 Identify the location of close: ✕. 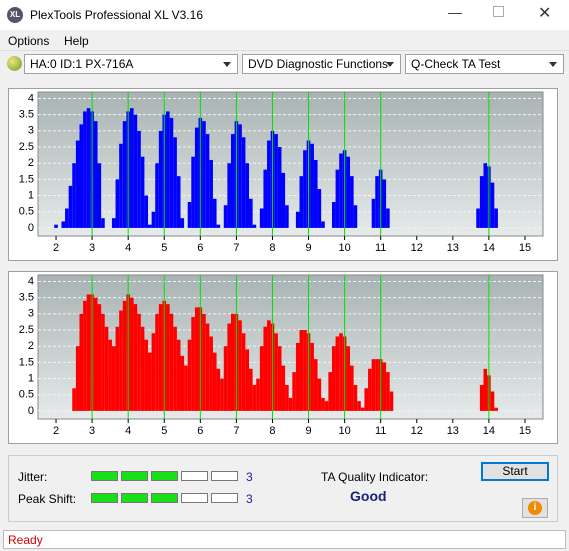
(545, 13).